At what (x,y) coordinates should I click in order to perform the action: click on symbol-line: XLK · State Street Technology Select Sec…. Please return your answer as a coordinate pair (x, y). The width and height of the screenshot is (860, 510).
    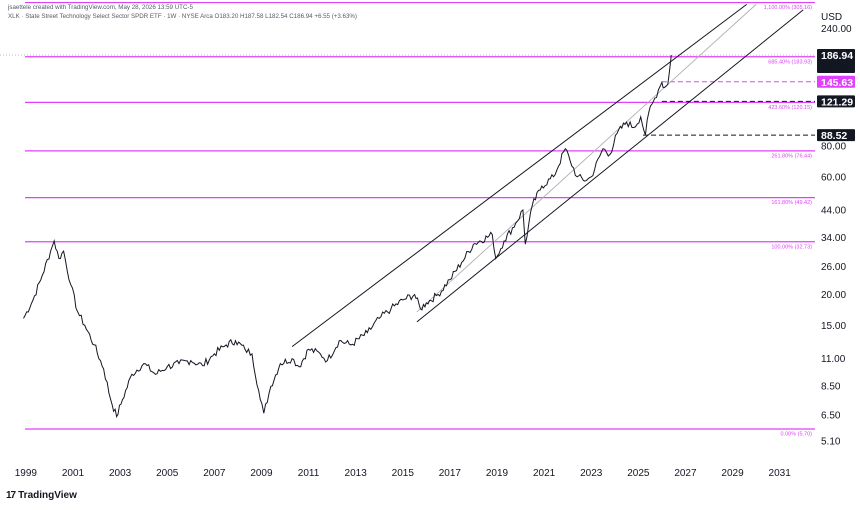
    Looking at the image, I should click on (182, 16).